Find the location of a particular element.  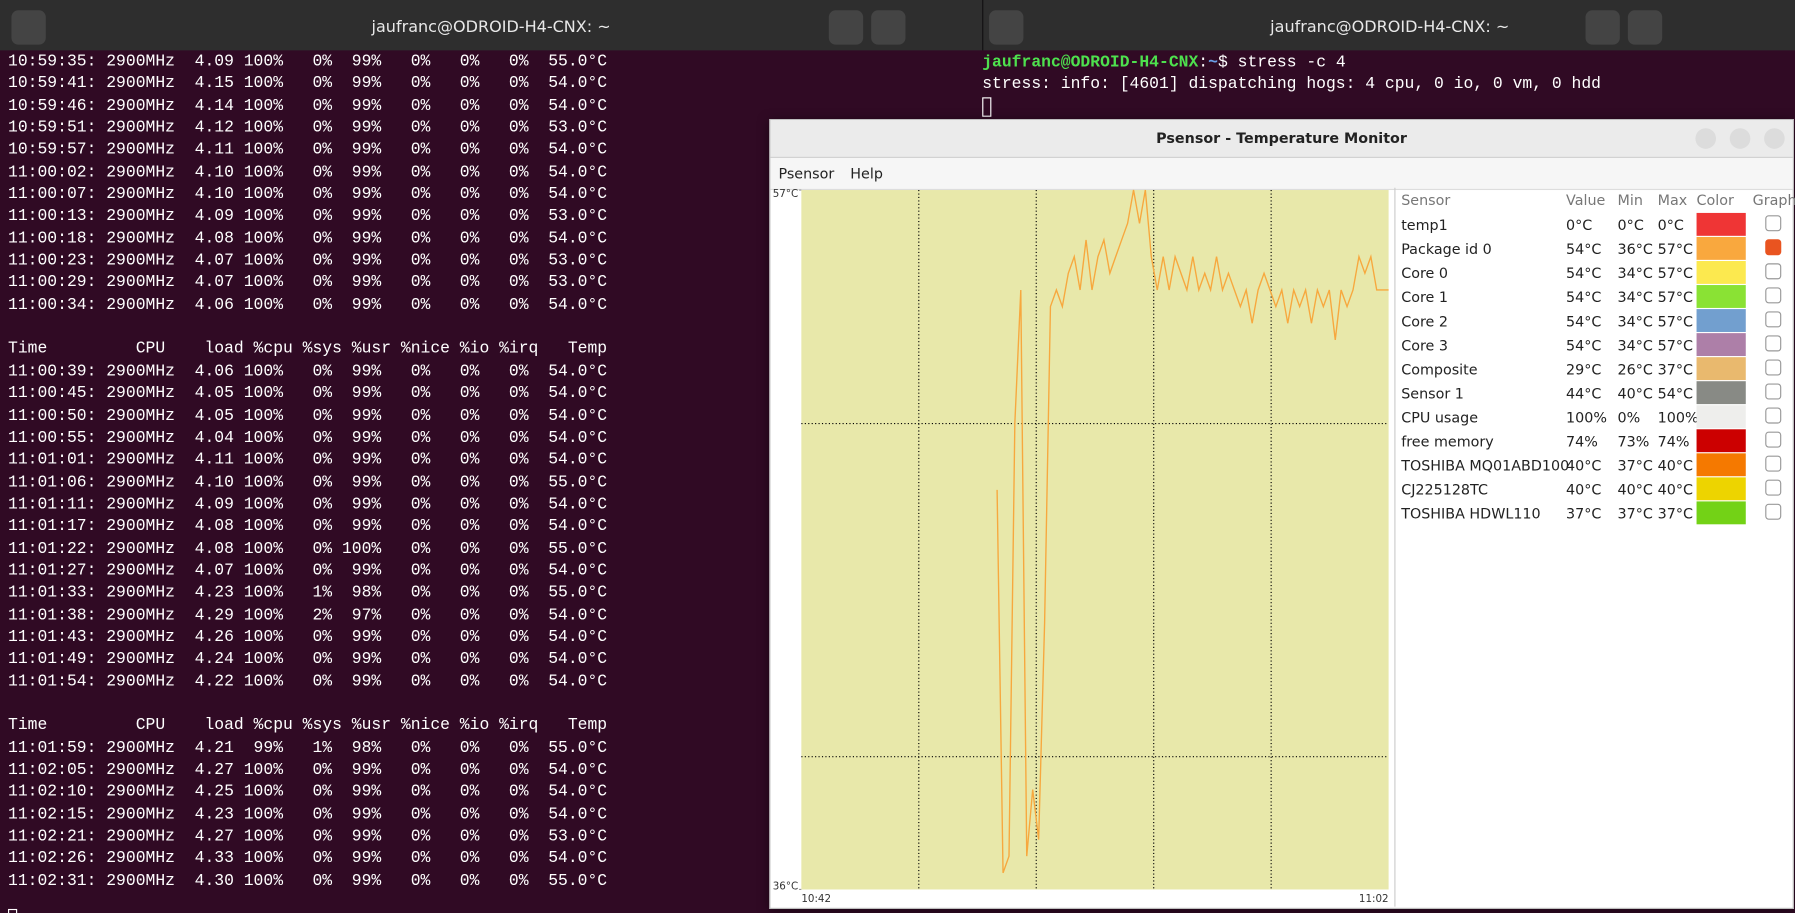

sensor-min: 26°C is located at coordinates (1635, 369).